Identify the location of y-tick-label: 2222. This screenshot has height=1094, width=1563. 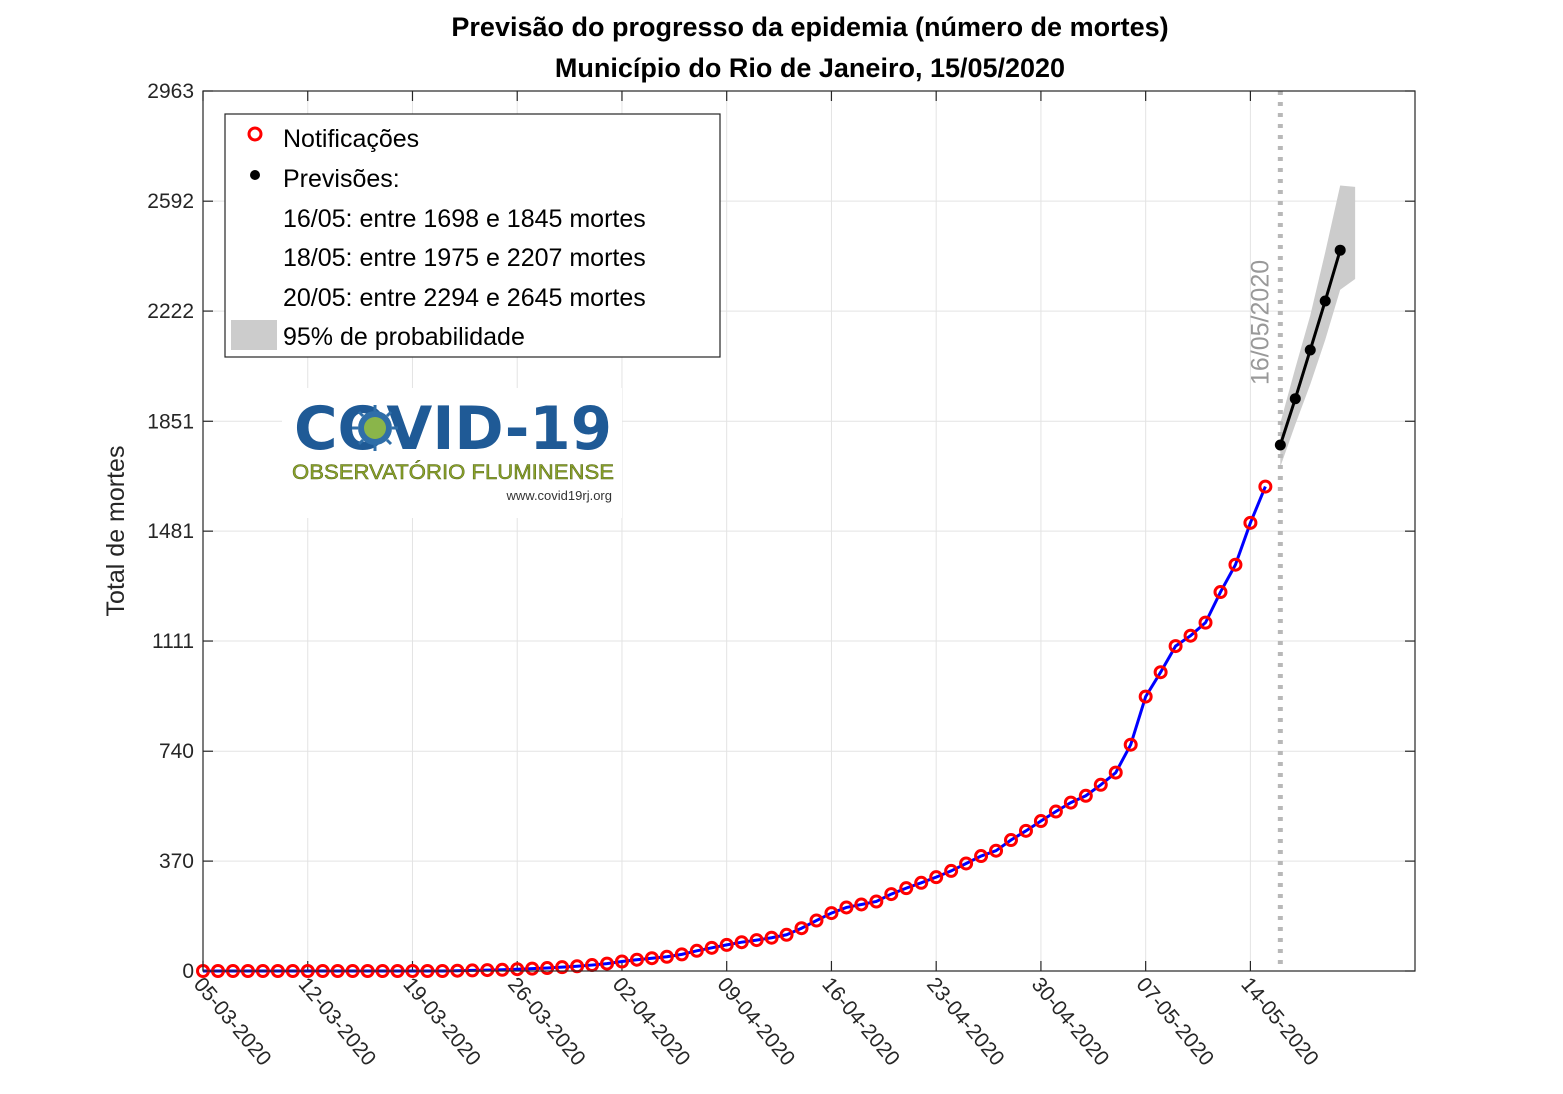
(170, 311).